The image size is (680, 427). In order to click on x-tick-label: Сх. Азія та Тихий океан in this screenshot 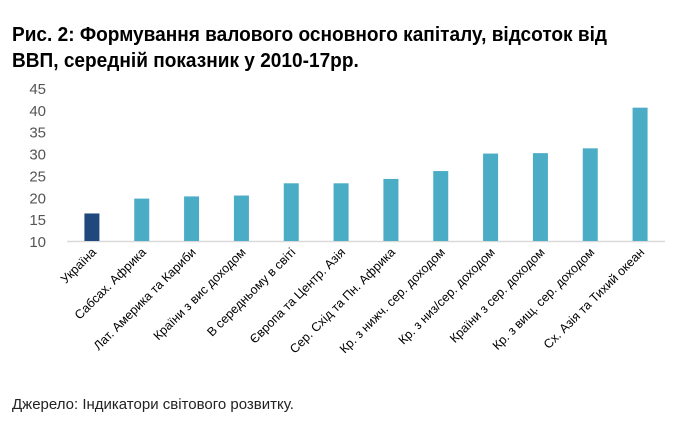, I will do `click(594, 298)`.